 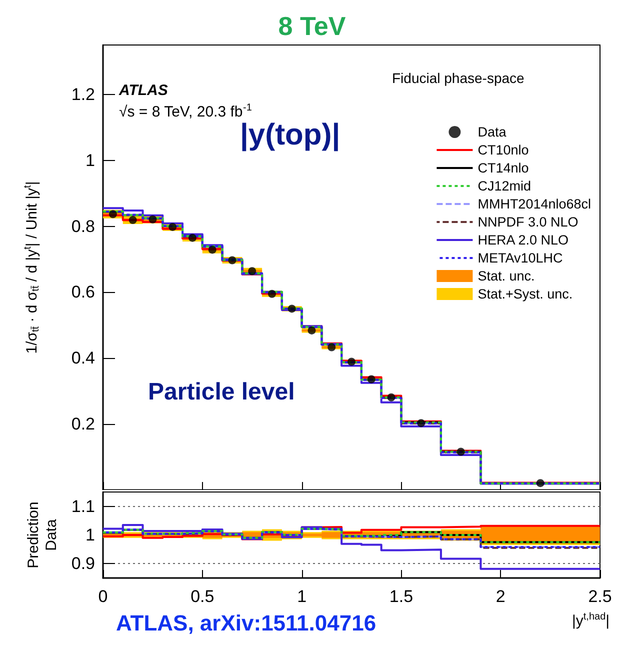 What do you see at coordinates (503, 168) in the screenshot?
I see `legend-label: CT14nlo` at bounding box center [503, 168].